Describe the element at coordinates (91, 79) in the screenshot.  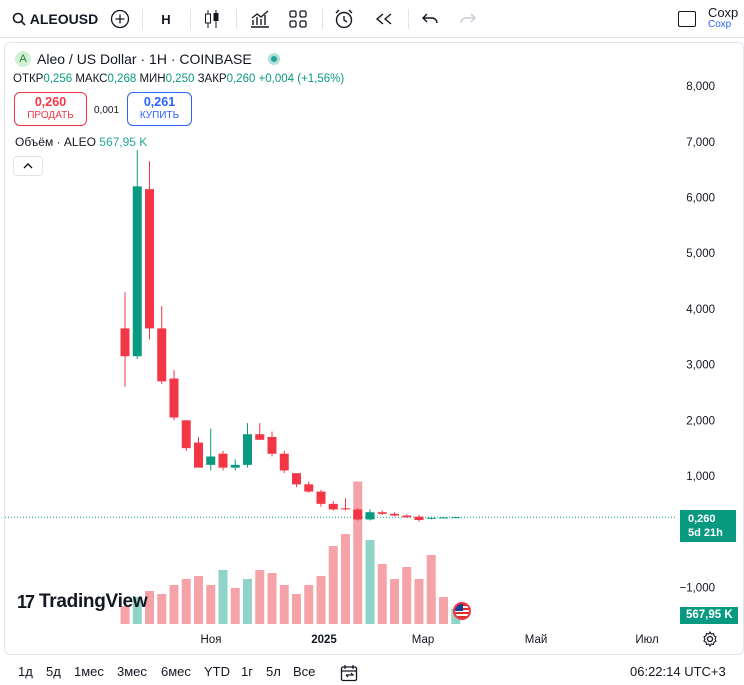
I see `high-label: МАКС` at that location.